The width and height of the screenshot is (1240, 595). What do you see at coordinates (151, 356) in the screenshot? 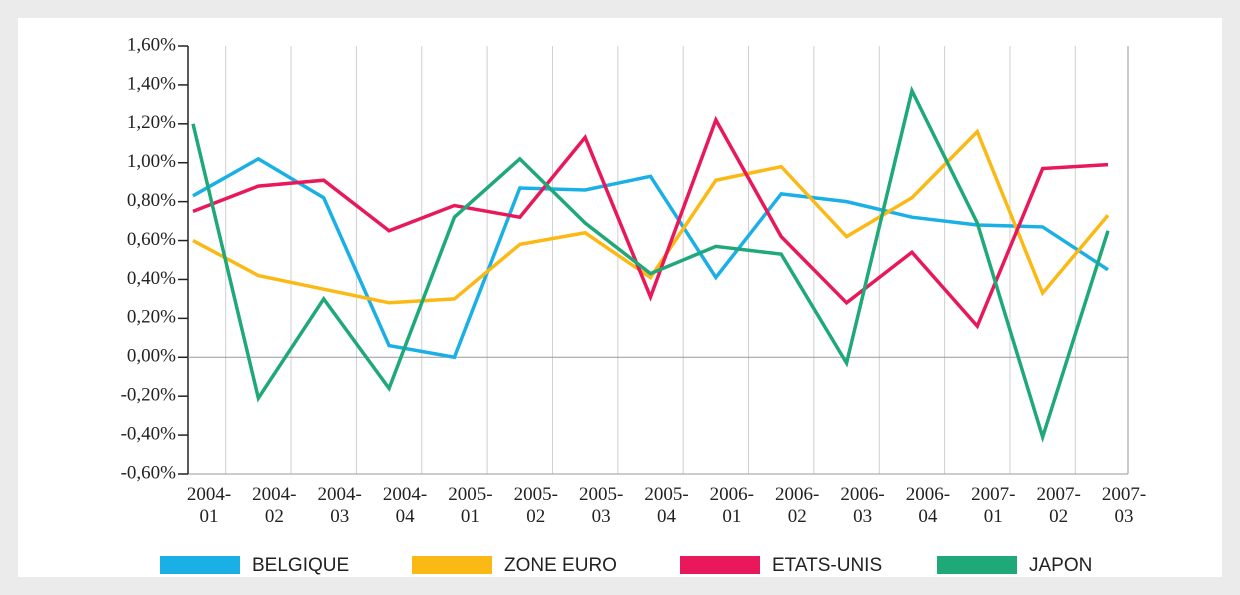
I see `y-tick-label: 0,00%` at bounding box center [151, 356].